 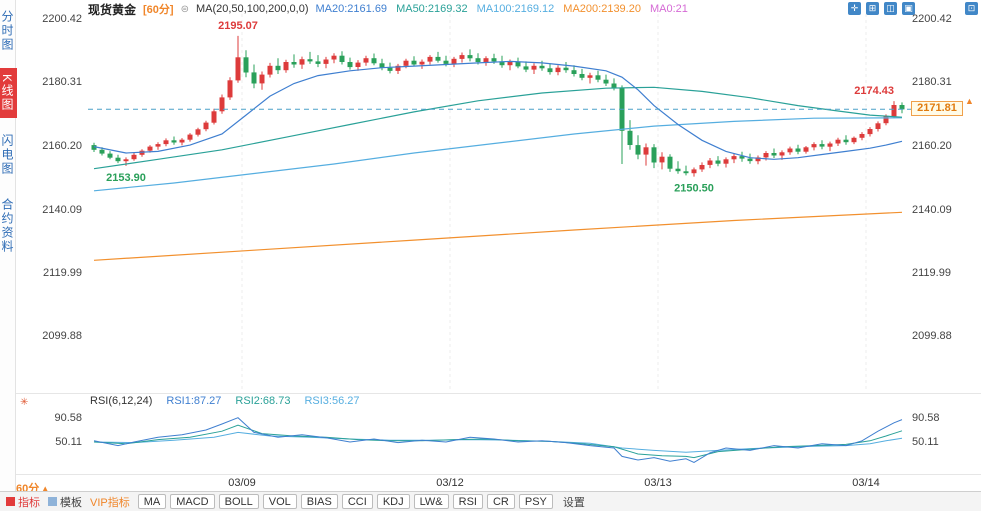 I want to click on sidebar-item-0: 分时图, so click(x=7, y=31).